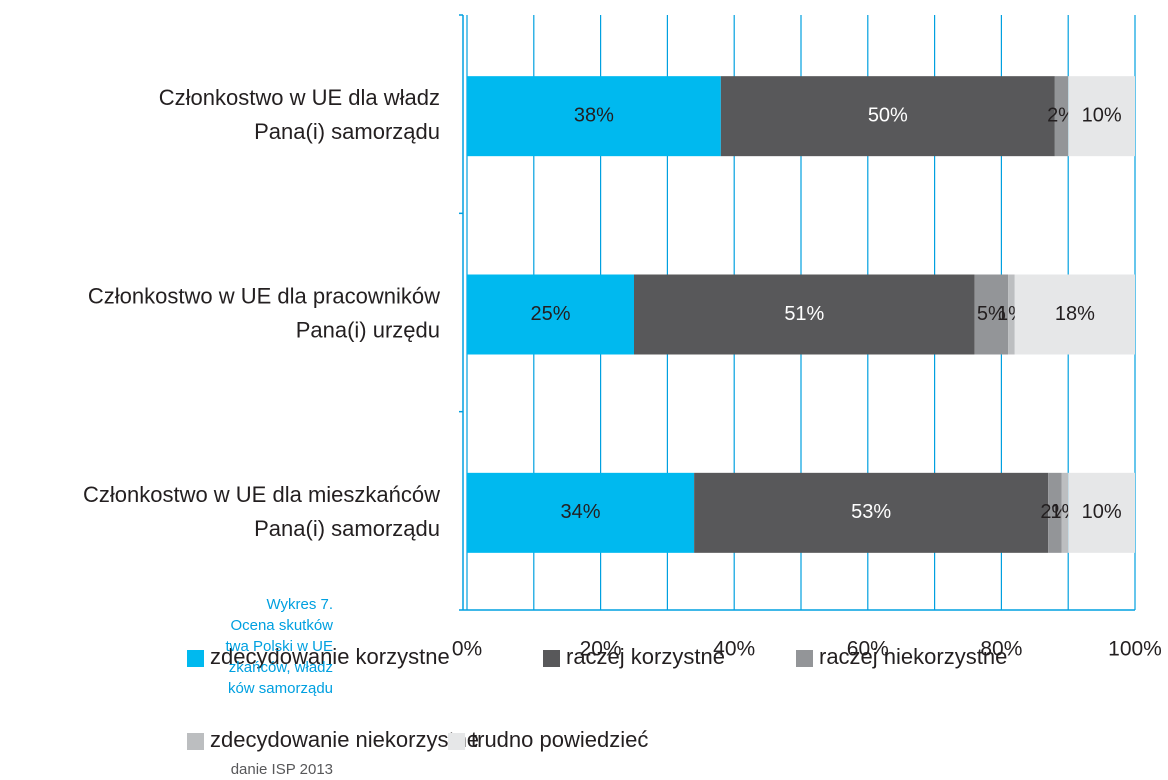  I want to click on x-tick-label: 20%, so click(601, 649).